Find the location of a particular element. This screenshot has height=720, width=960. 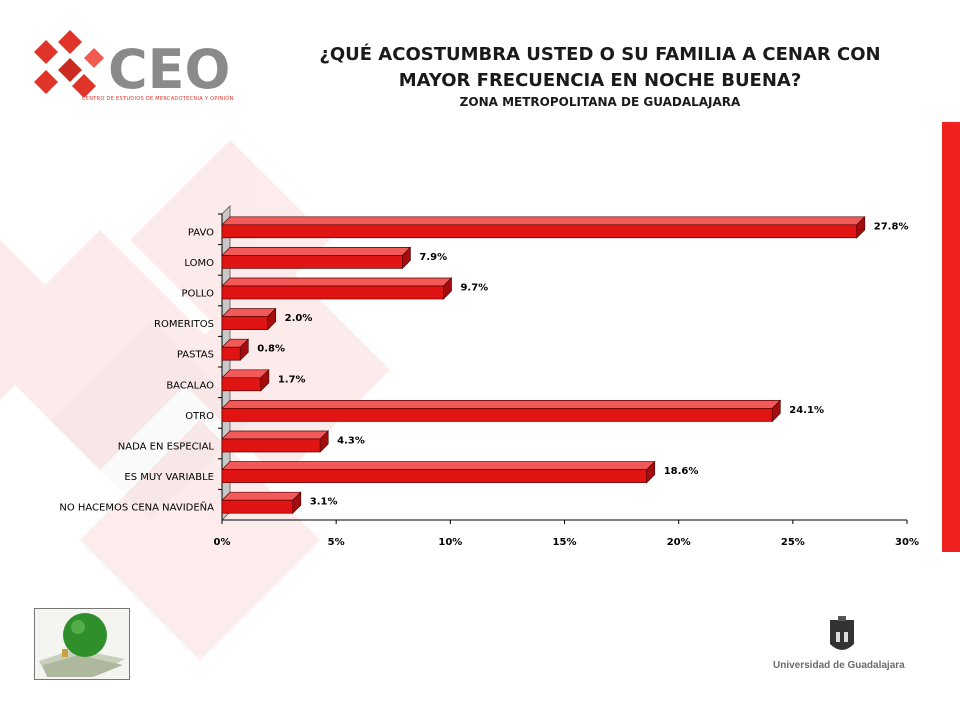

category-label: ROMERITOS is located at coordinates (184, 324).